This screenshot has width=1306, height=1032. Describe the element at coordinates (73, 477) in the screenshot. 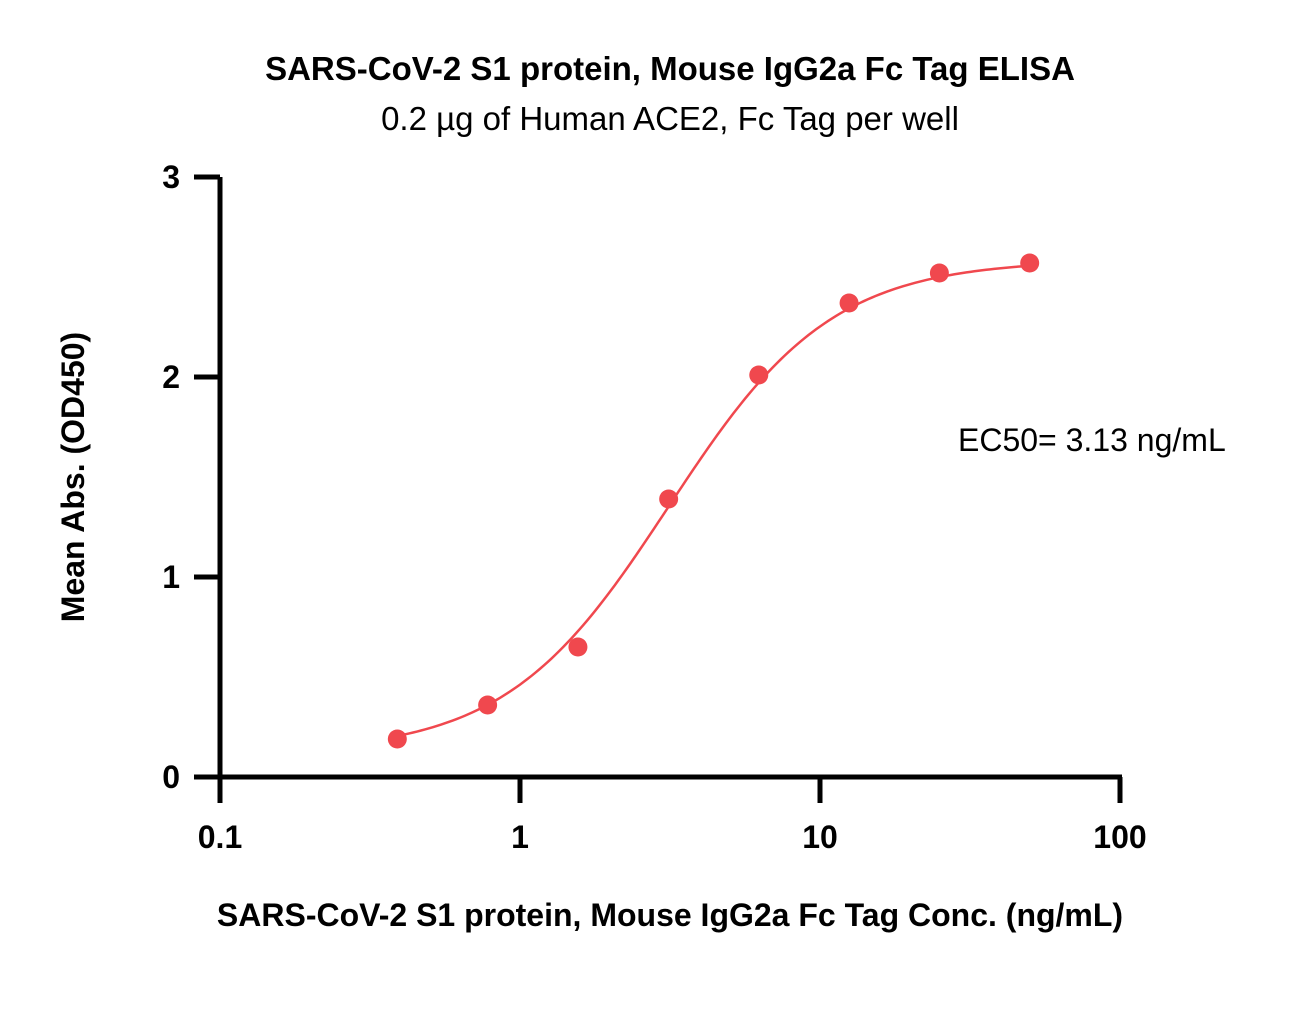

I see `y-axis-label: Mean Abs. (OD450)` at that location.